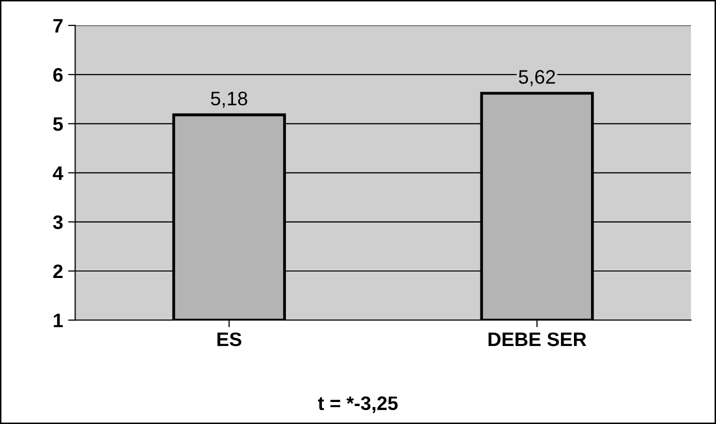  Describe the element at coordinates (58, 173) in the screenshot. I see `y-tick-label: 4` at that location.